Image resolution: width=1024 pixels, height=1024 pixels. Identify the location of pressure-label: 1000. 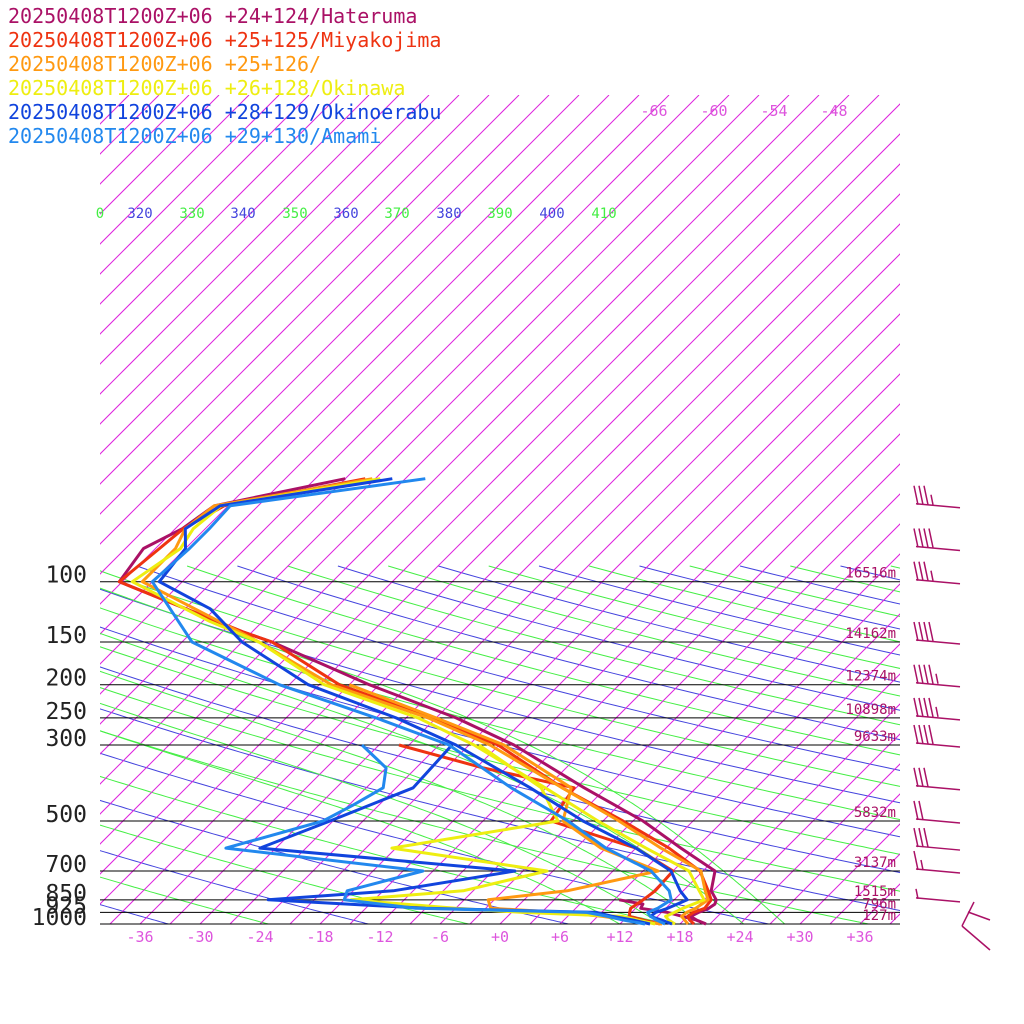
(59, 918).